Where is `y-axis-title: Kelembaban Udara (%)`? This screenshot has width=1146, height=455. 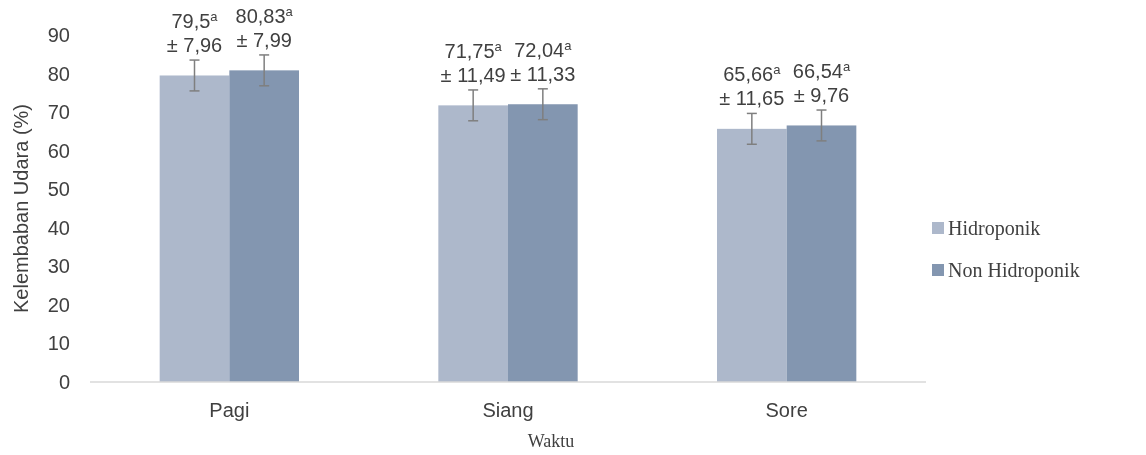 y-axis-title: Kelembaban Udara (%) is located at coordinates (21, 208).